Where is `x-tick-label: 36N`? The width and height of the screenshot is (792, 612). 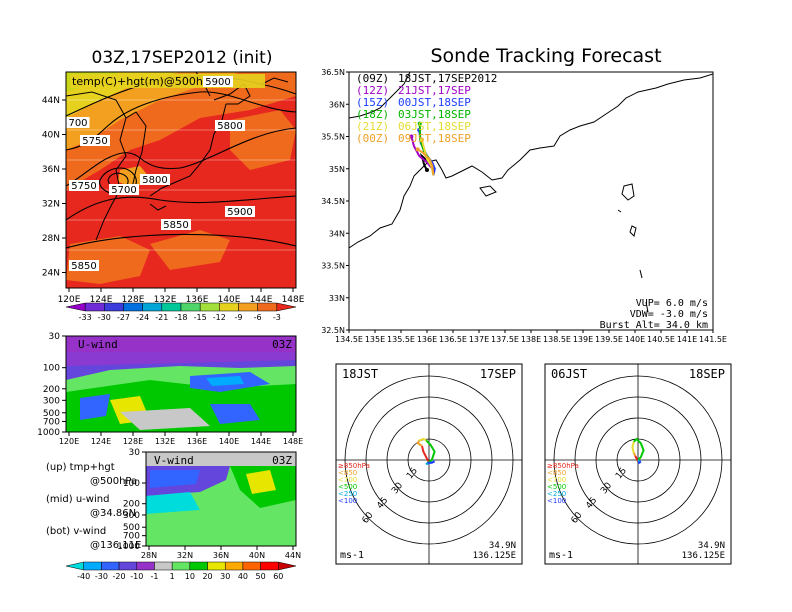
x-tick-label: 36N is located at coordinates (221, 555).